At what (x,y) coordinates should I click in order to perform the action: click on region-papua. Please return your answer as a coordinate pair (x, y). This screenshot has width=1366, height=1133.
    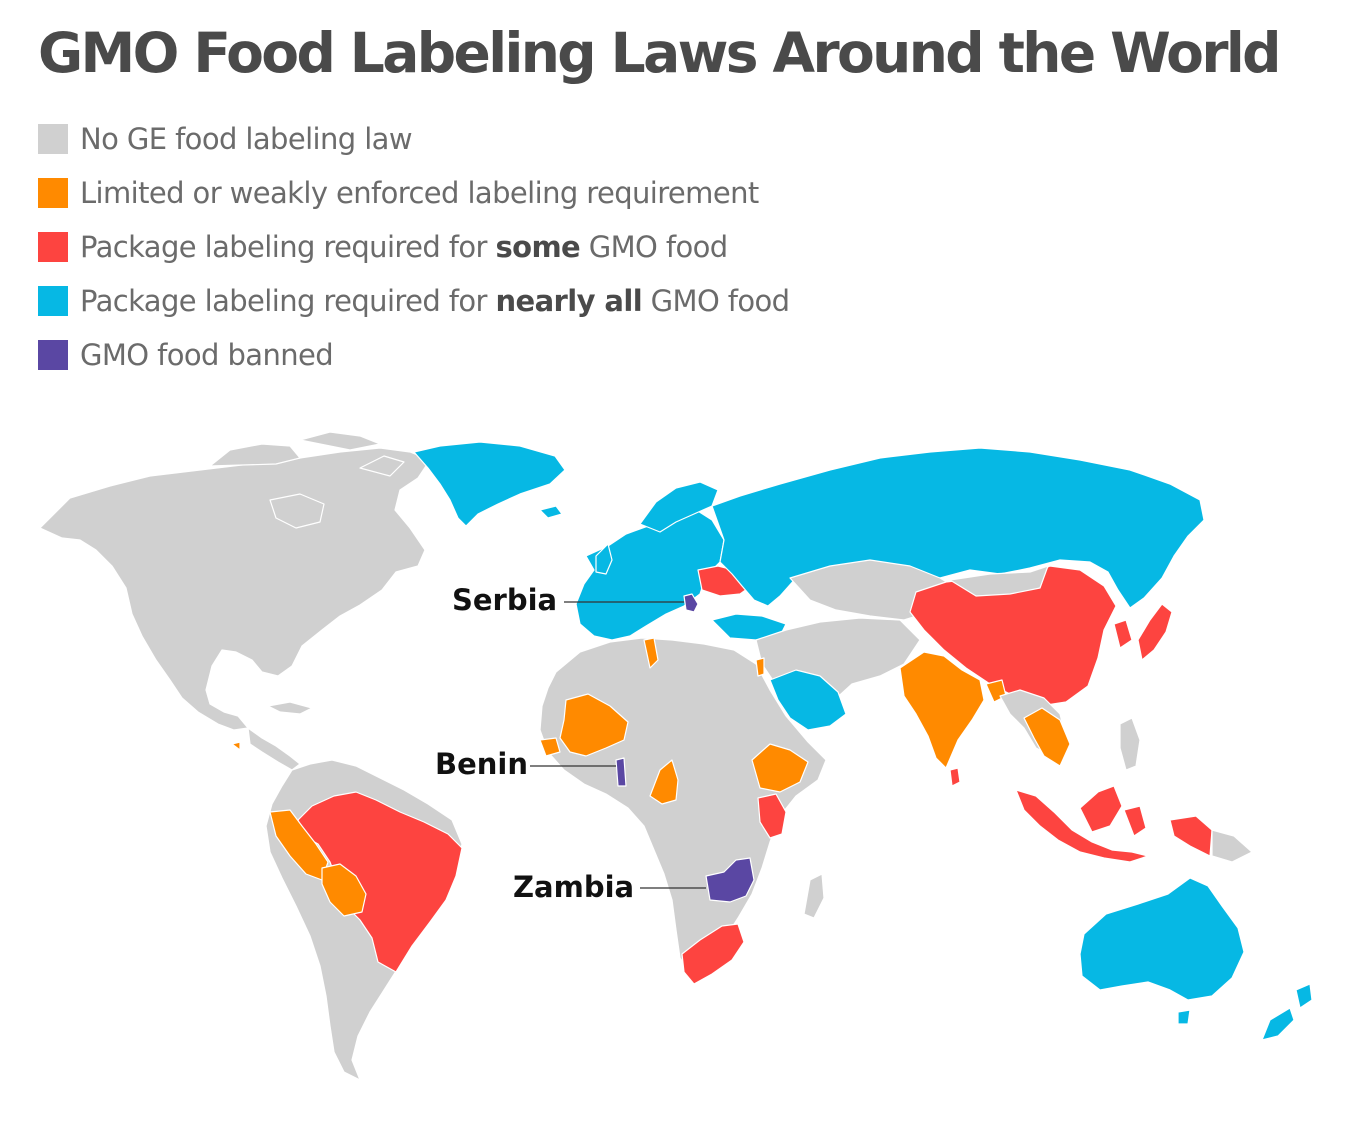
    Looking at the image, I should click on (1232, 846).